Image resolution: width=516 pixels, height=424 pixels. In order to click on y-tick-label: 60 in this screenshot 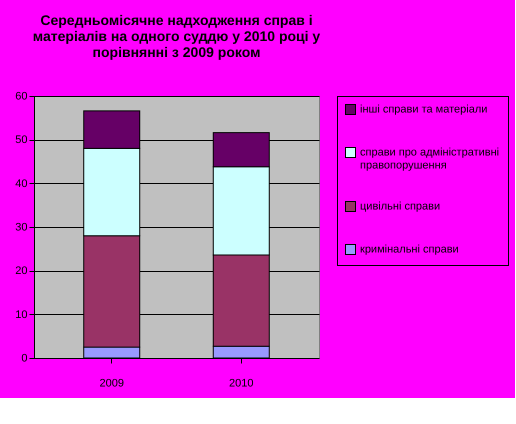, I will do `click(21, 96)`.